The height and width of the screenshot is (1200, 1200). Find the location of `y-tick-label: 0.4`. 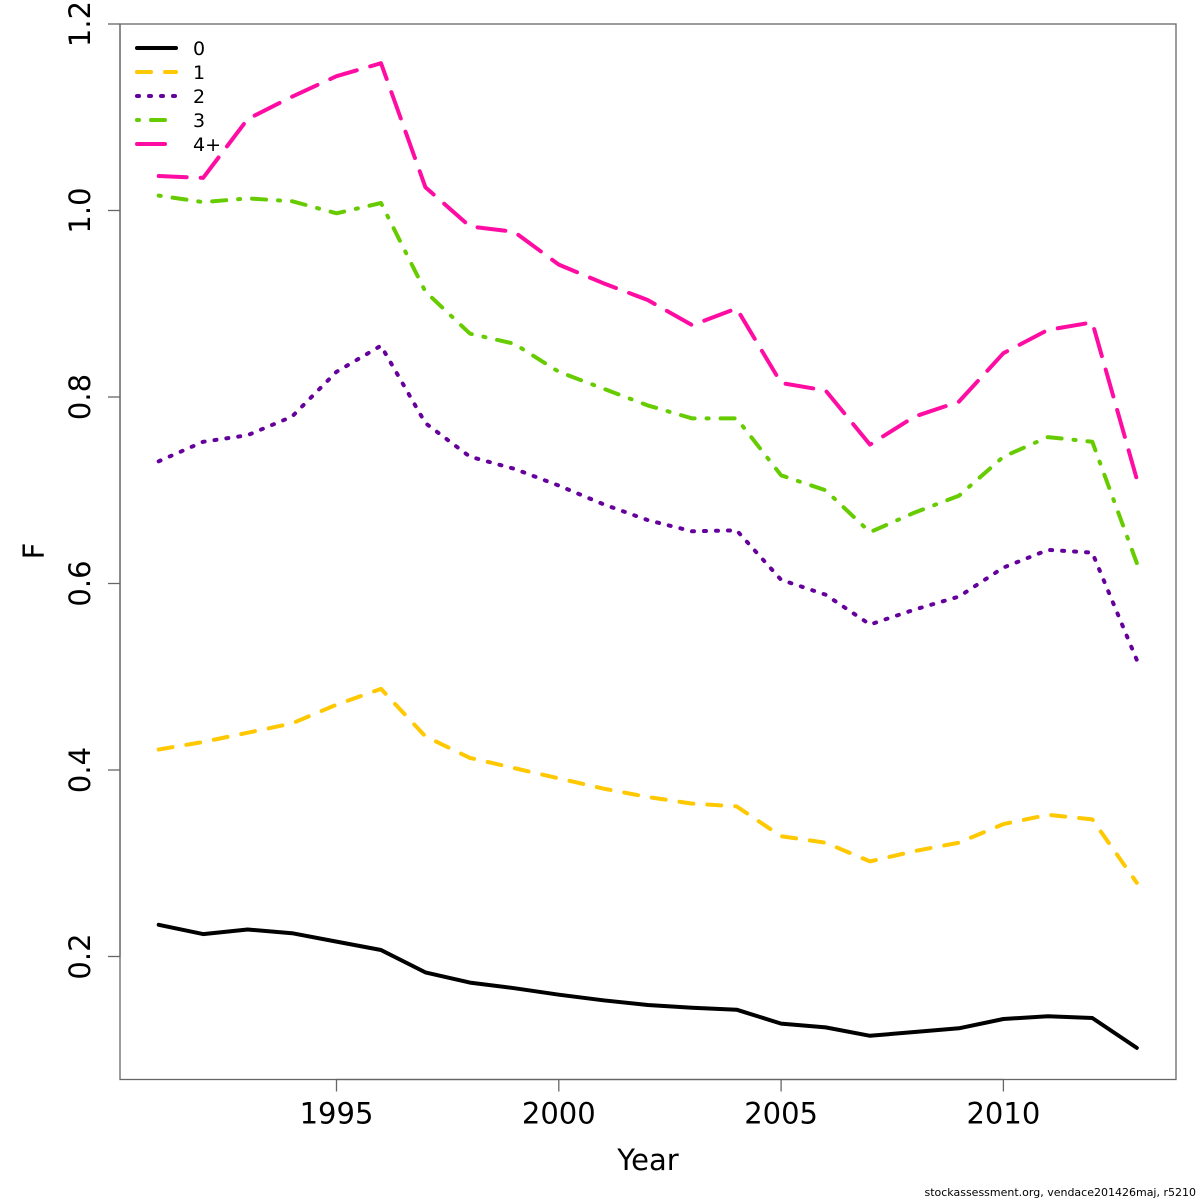

y-tick-label: 0.4 is located at coordinates (80, 770).